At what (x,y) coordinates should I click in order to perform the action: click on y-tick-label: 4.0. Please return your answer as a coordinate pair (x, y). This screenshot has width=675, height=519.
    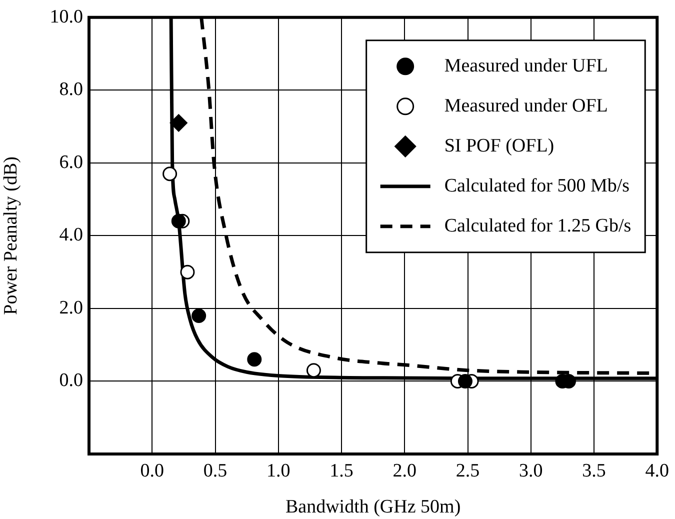
    Looking at the image, I should click on (71, 235).